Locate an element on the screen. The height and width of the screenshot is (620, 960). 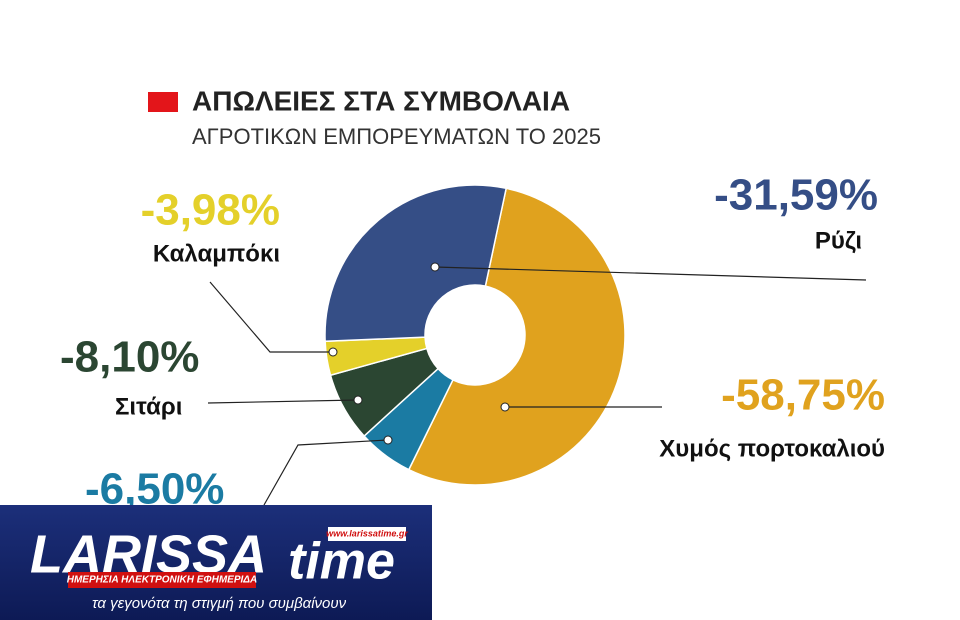
value-label: -31,59% is located at coordinates (796, 195).